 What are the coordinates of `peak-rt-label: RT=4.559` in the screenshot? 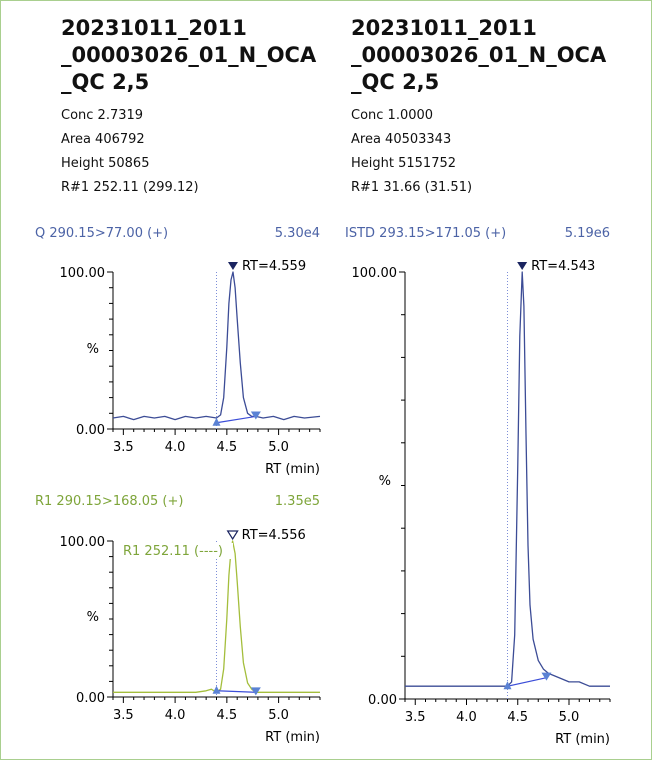 It's located at (274, 266).